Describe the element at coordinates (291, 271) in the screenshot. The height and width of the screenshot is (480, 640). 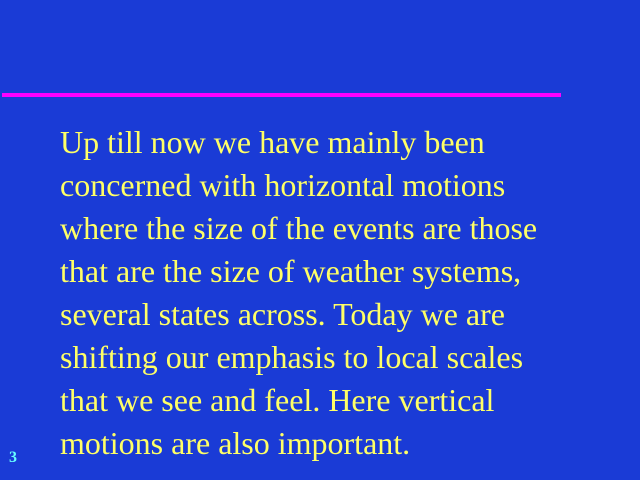
I see `body-line: that are the size of weather systems,` at that location.